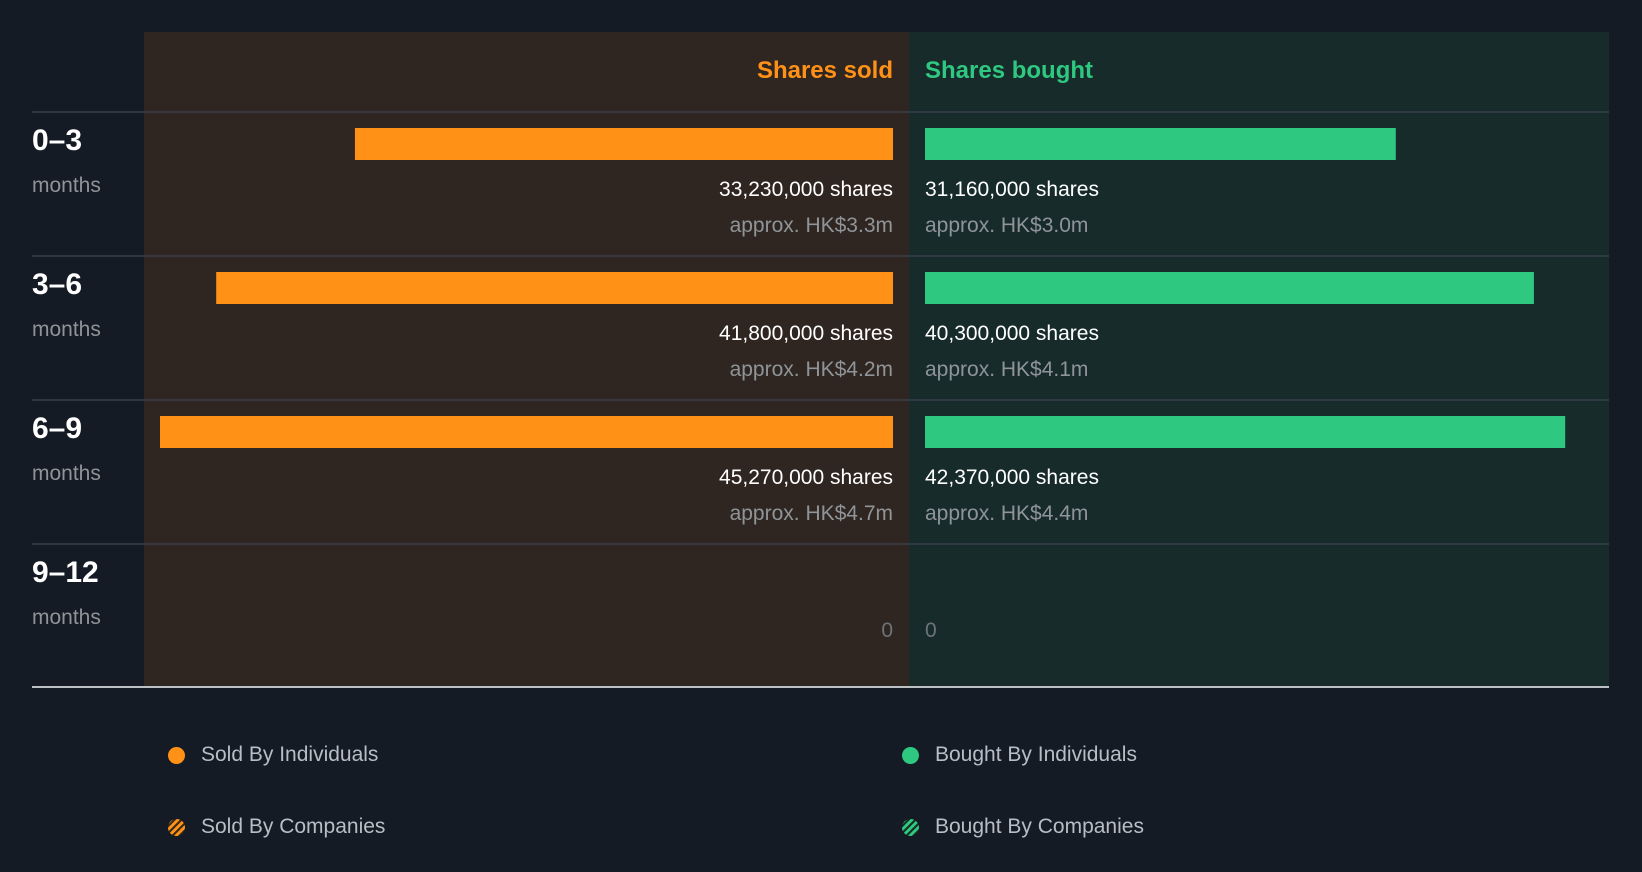 The width and height of the screenshot is (1642, 872). I want to click on legend-item-bought-individuals: Bought By Individuals, so click(1019, 755).